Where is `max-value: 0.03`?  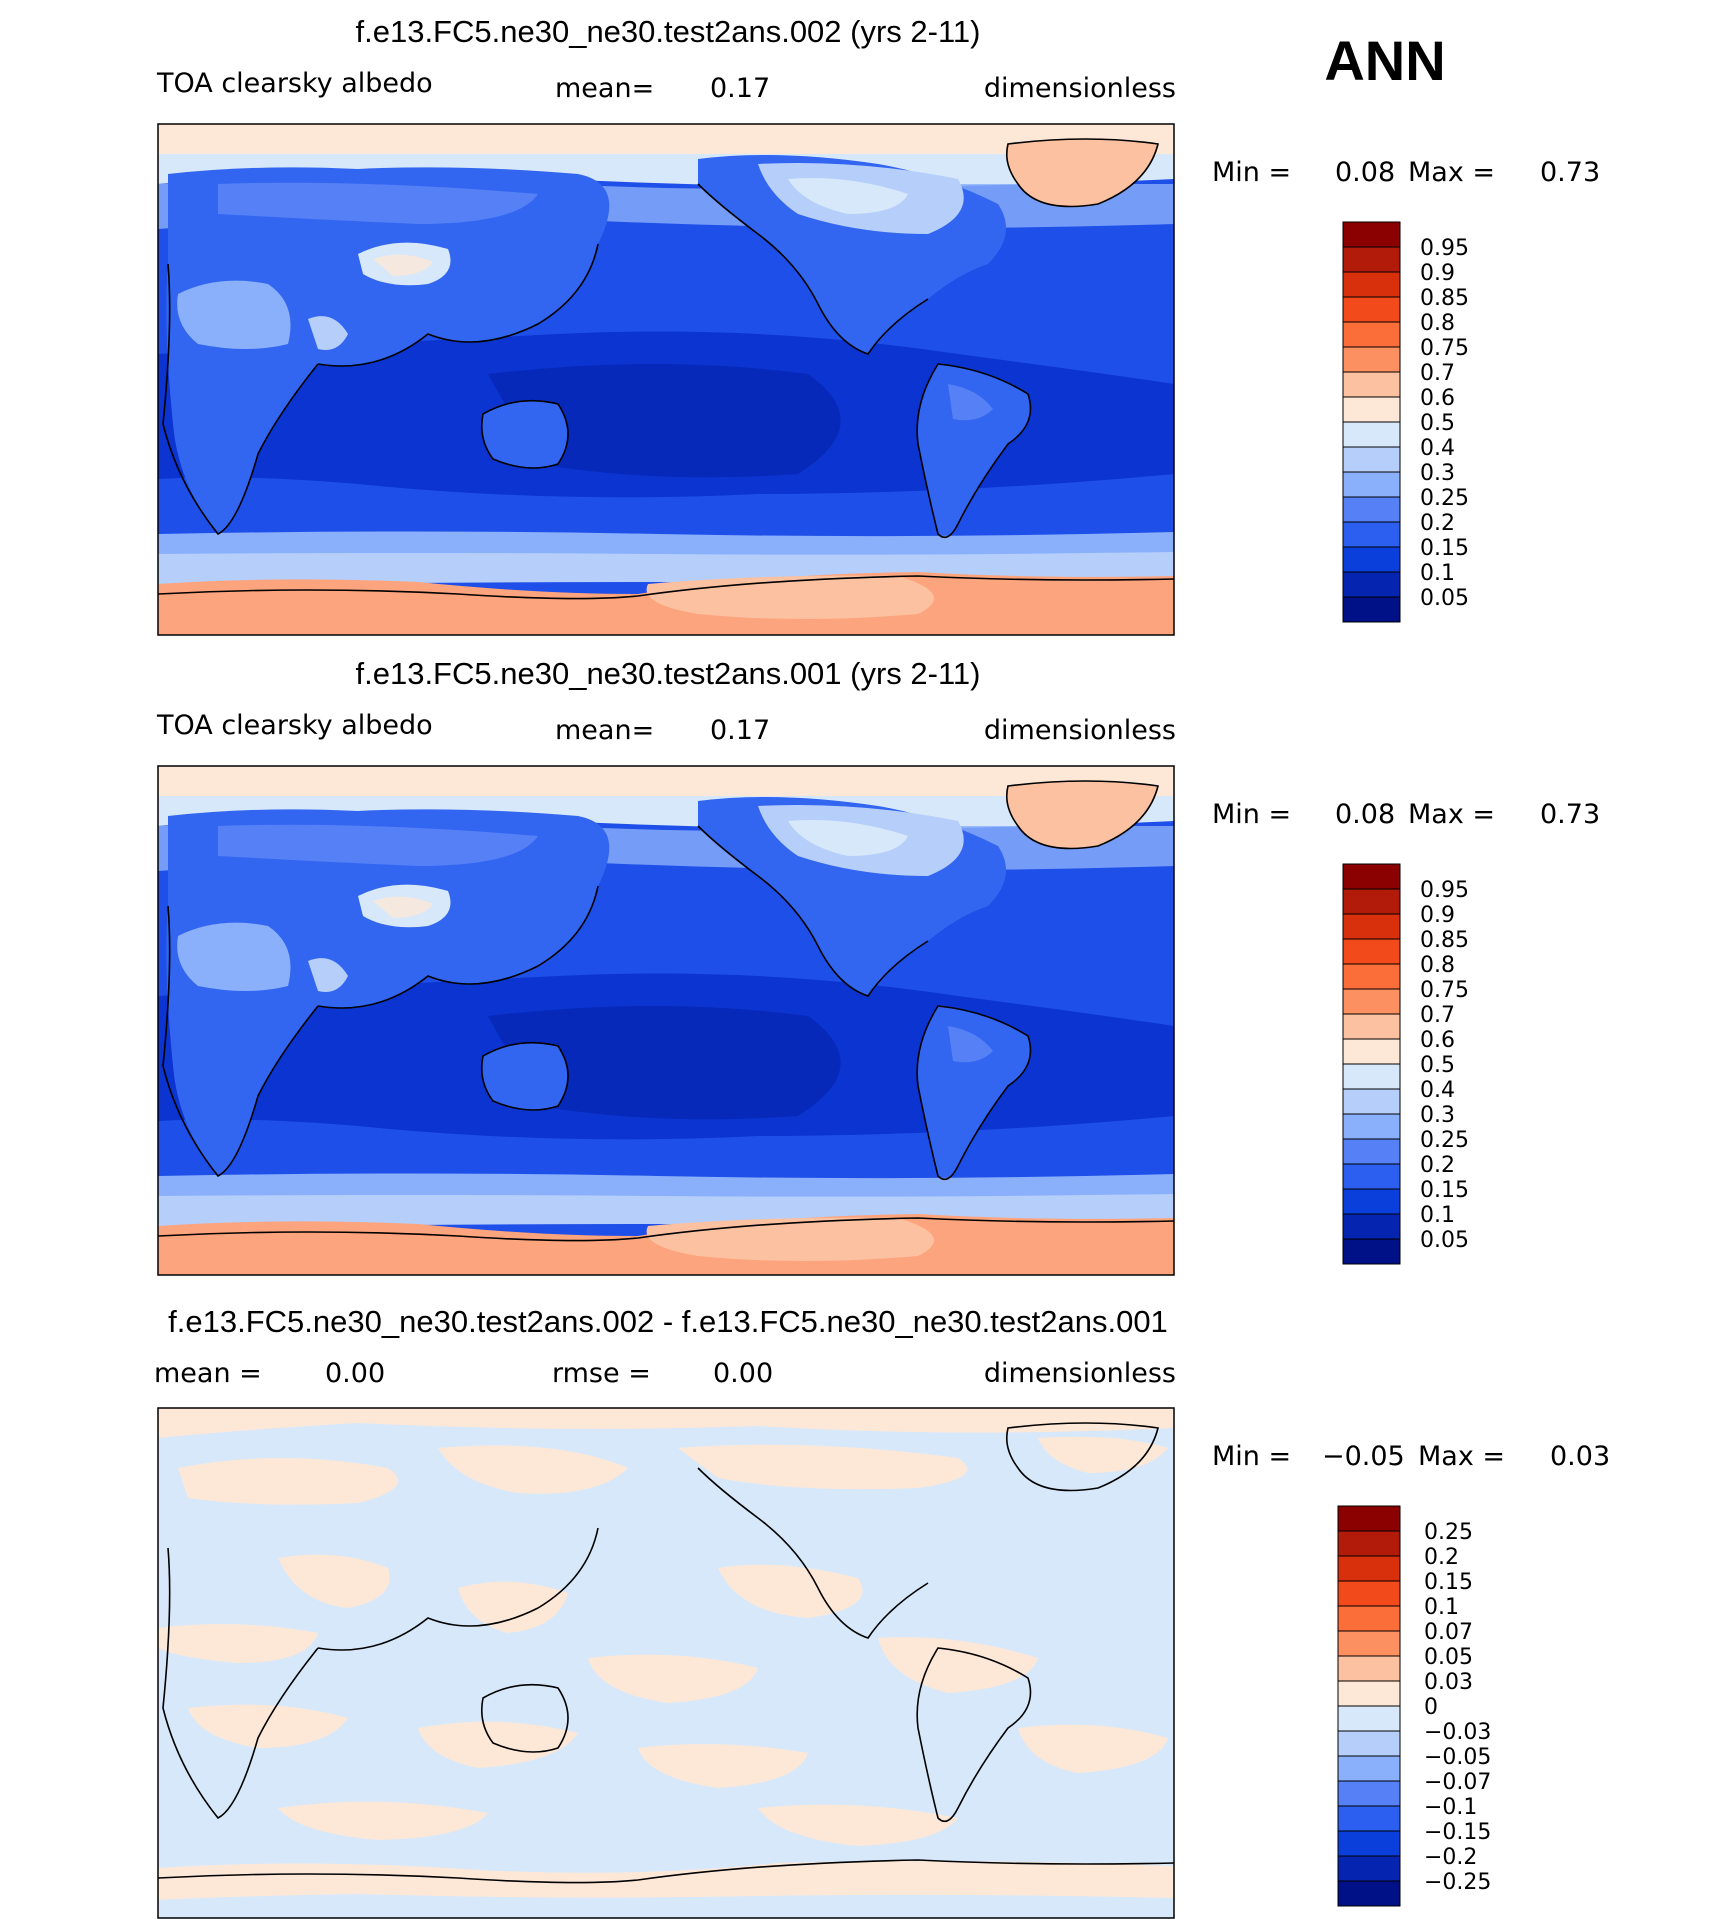
max-value: 0.03 is located at coordinates (1580, 1456).